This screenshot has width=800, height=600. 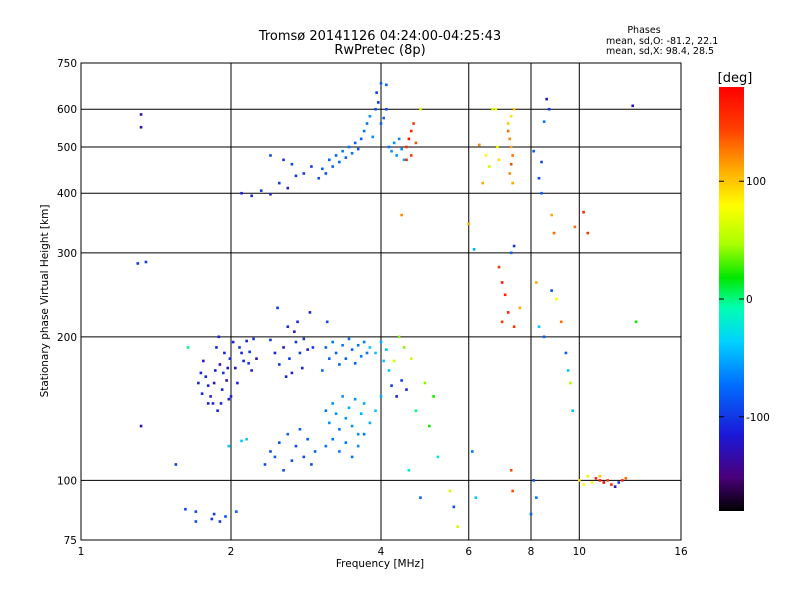 I want to click on phase-info-x: mean, sd,X: 98.4, 28.5, so click(x=660, y=51).